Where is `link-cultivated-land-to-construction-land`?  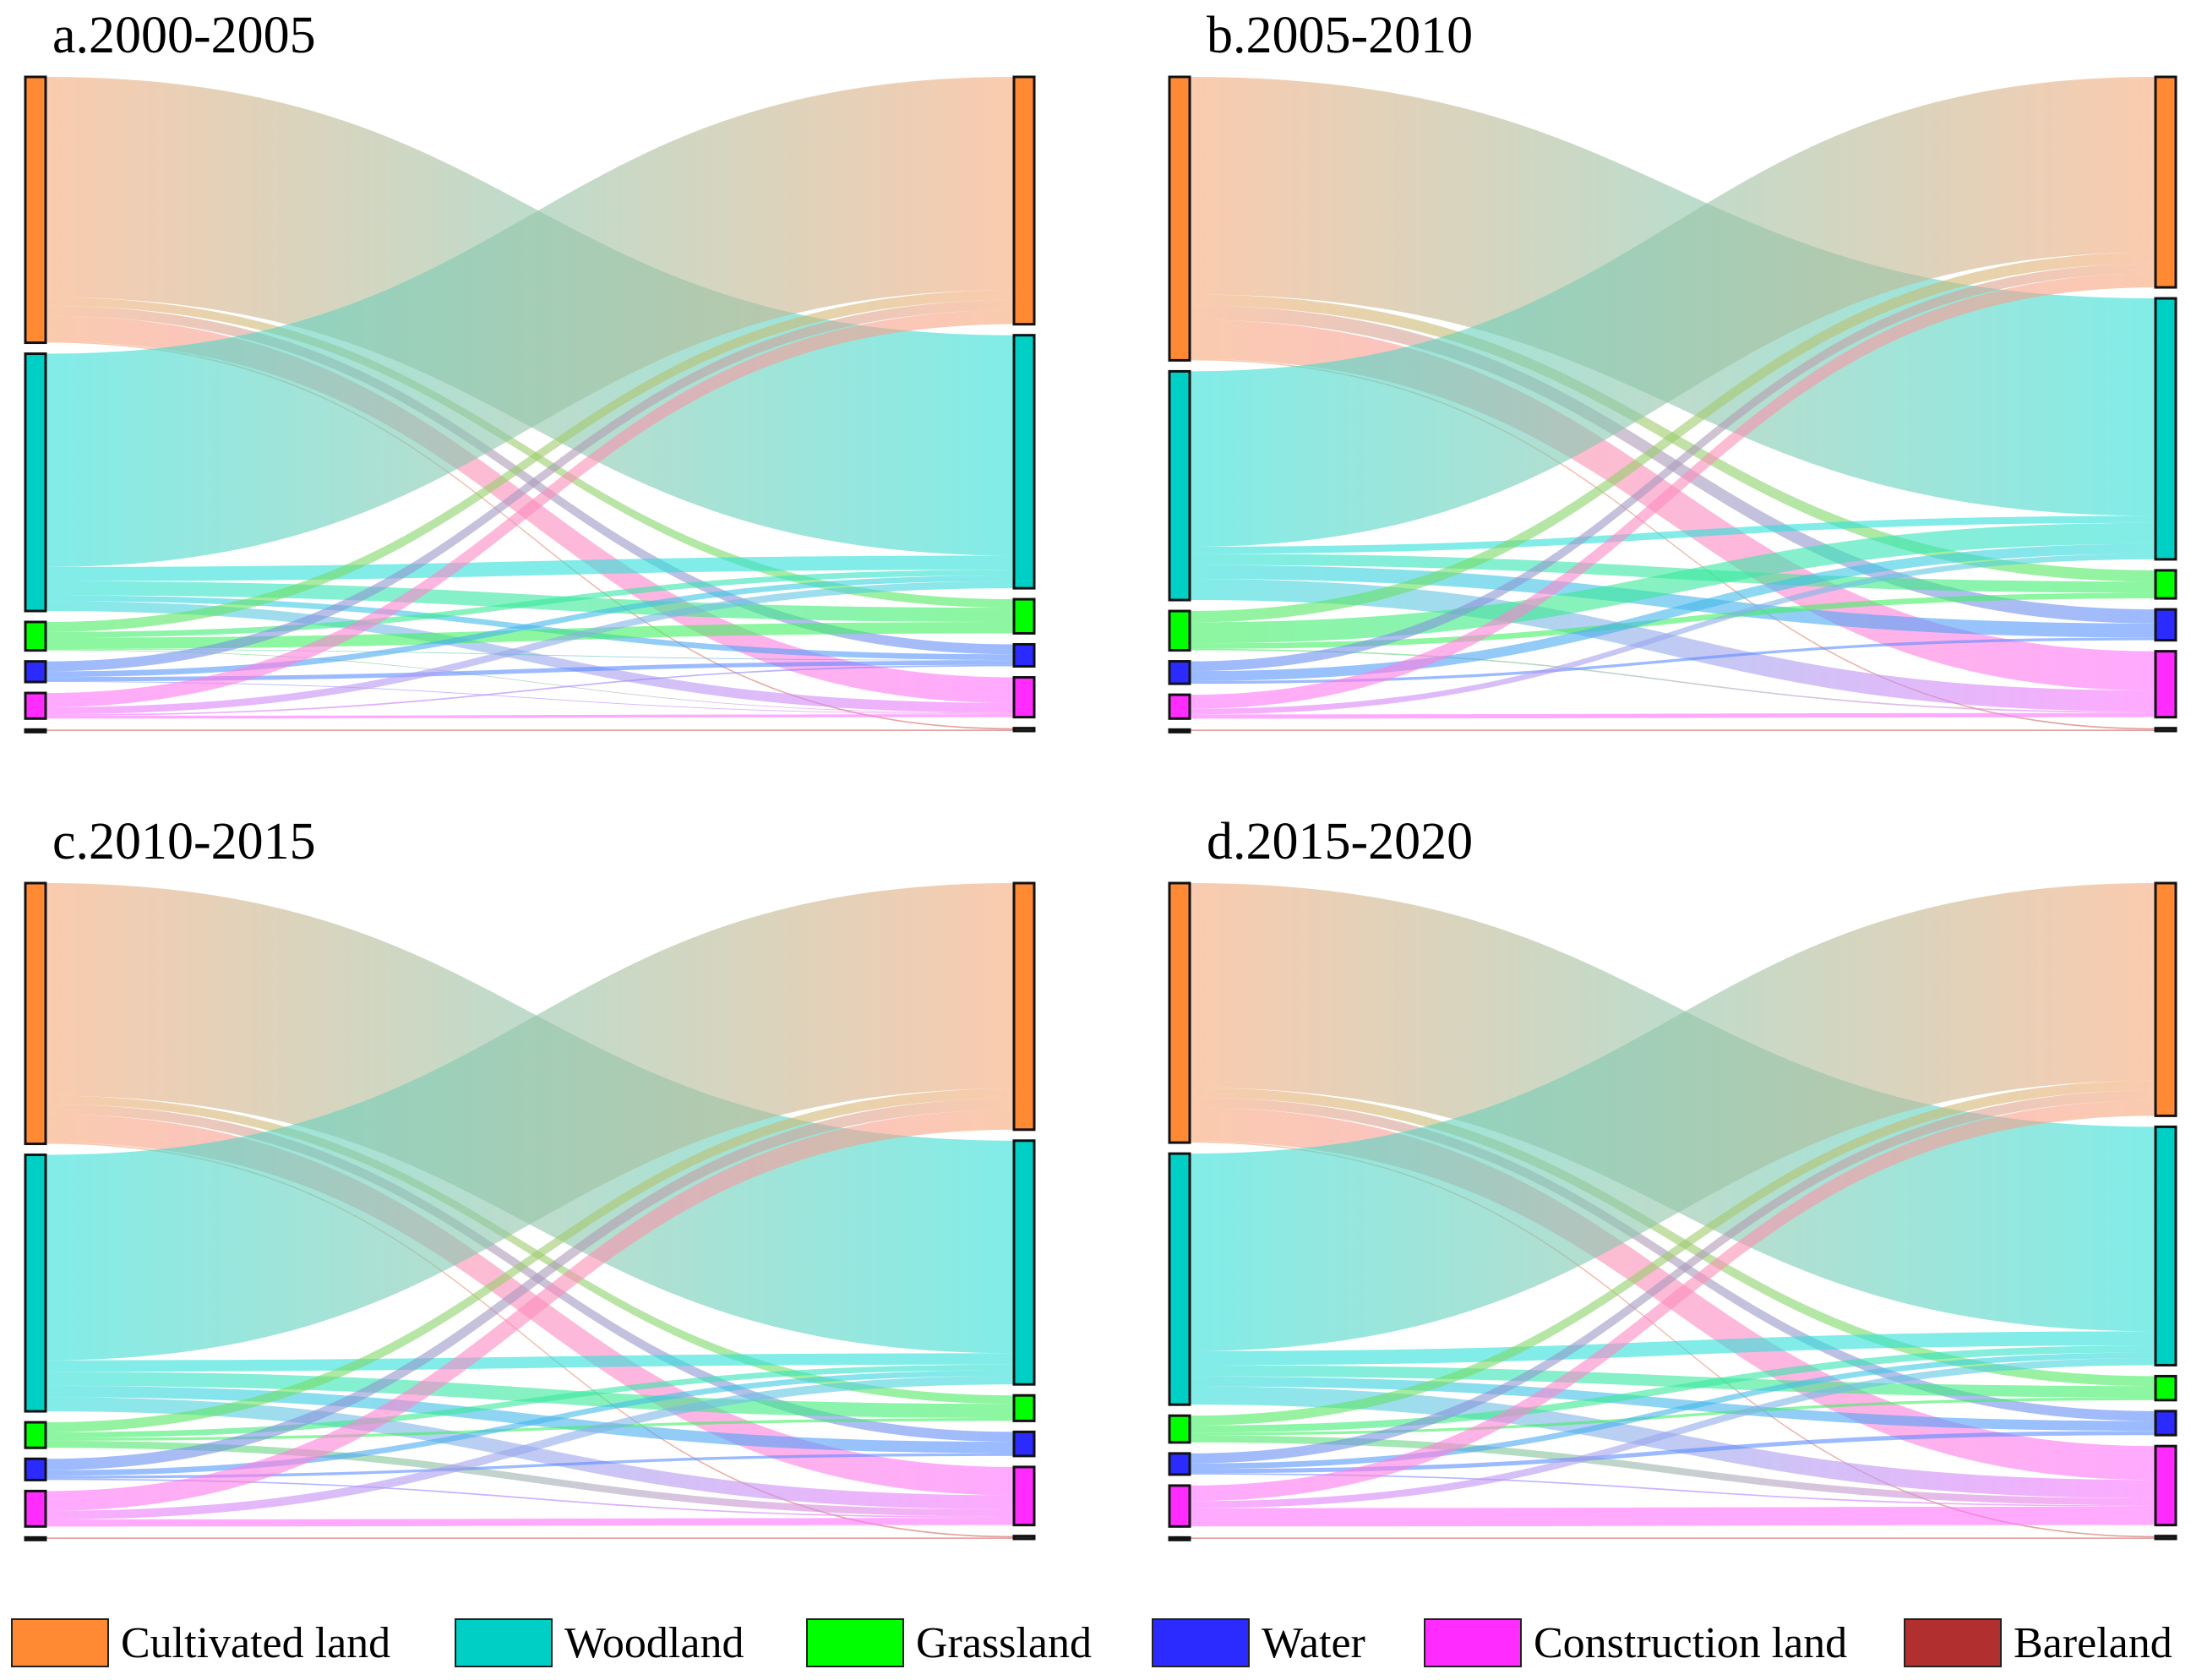
link-cultivated-land-to-construction-land is located at coordinates (1673, 505).